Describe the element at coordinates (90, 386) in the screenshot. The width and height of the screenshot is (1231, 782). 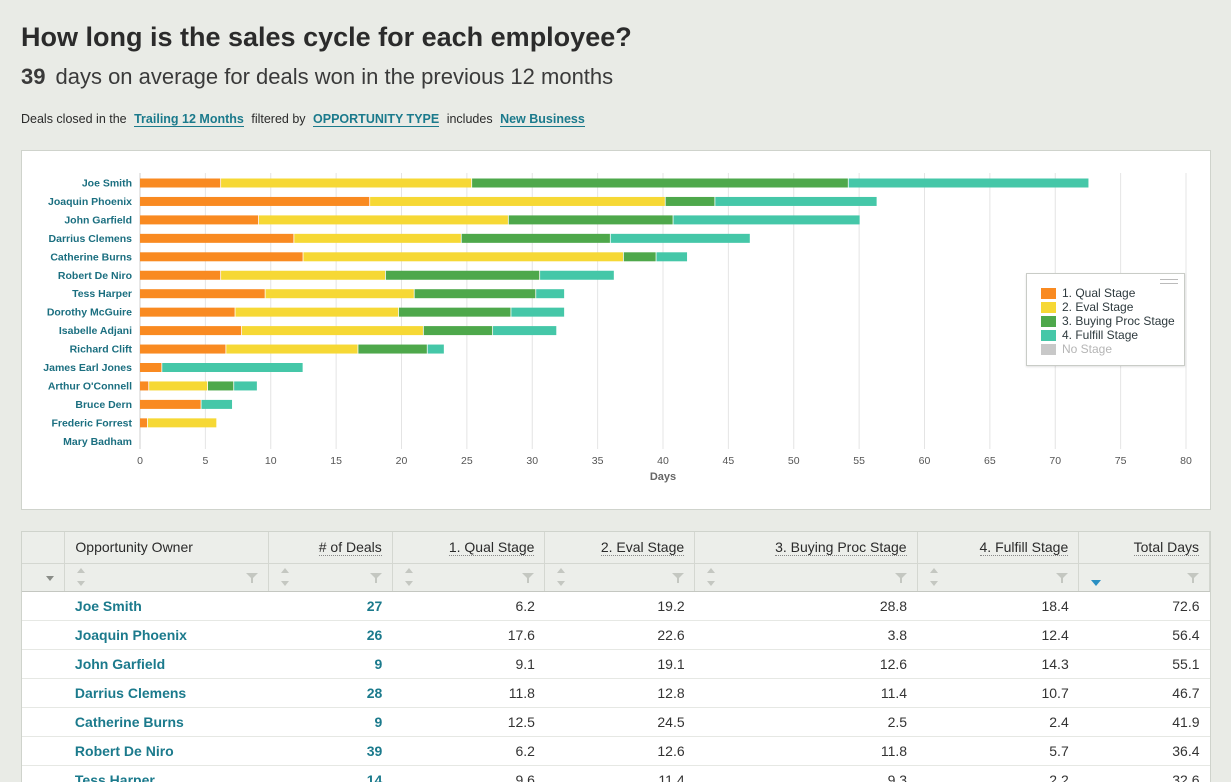
I see `category-label: Arthur O'Connell` at that location.